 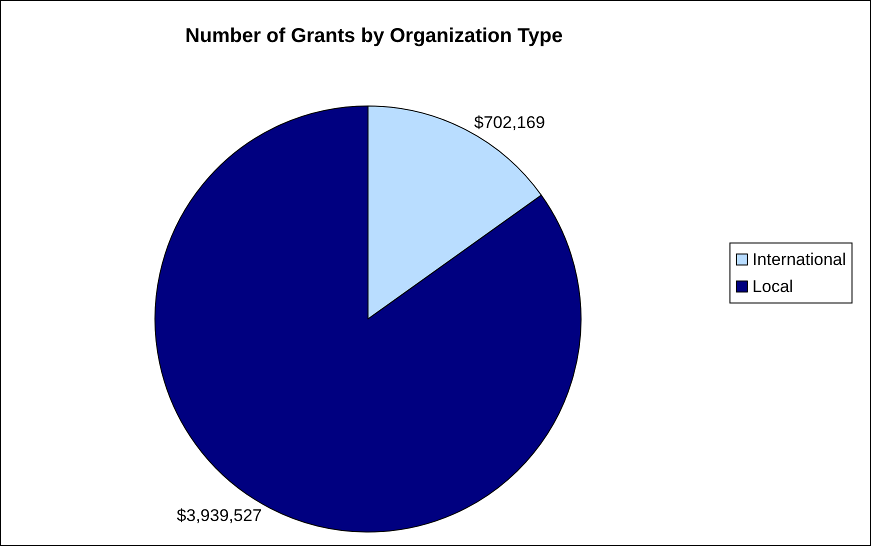 What do you see at coordinates (773, 286) in the screenshot?
I see `legend-label: Local` at bounding box center [773, 286].